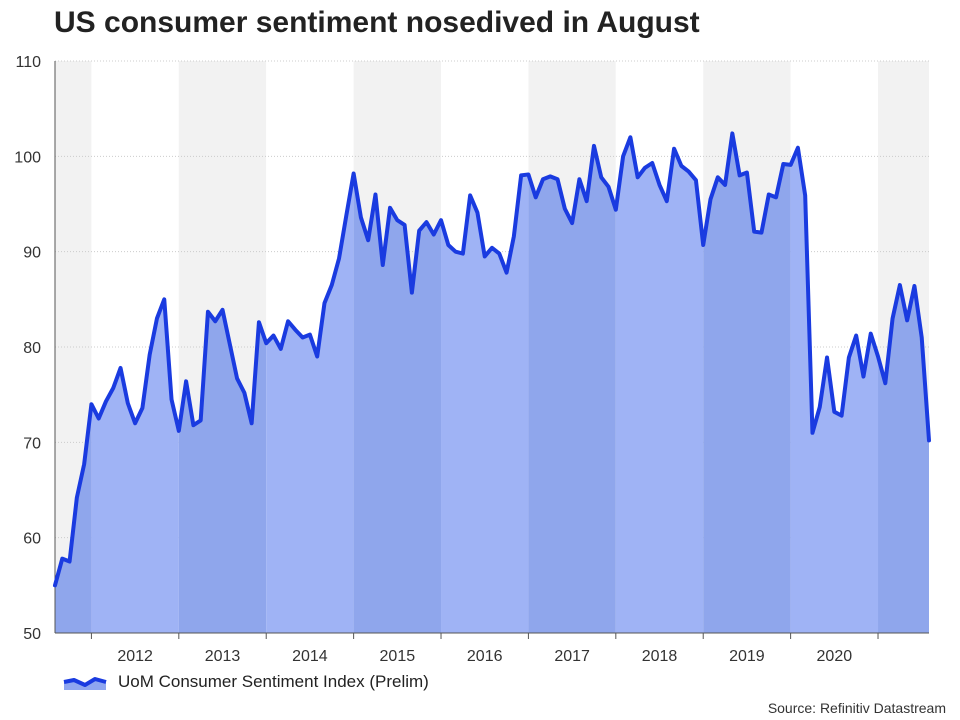 This screenshot has width=960, height=720. Describe the element at coordinates (28, 62) in the screenshot. I see `y-tick-label: 110` at that location.